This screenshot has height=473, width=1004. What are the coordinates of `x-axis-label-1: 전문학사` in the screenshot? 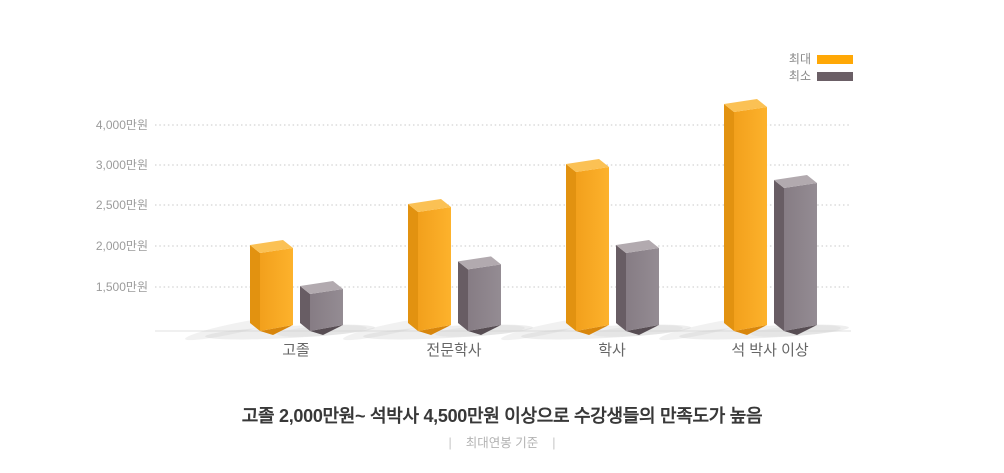 It's located at (454, 350).